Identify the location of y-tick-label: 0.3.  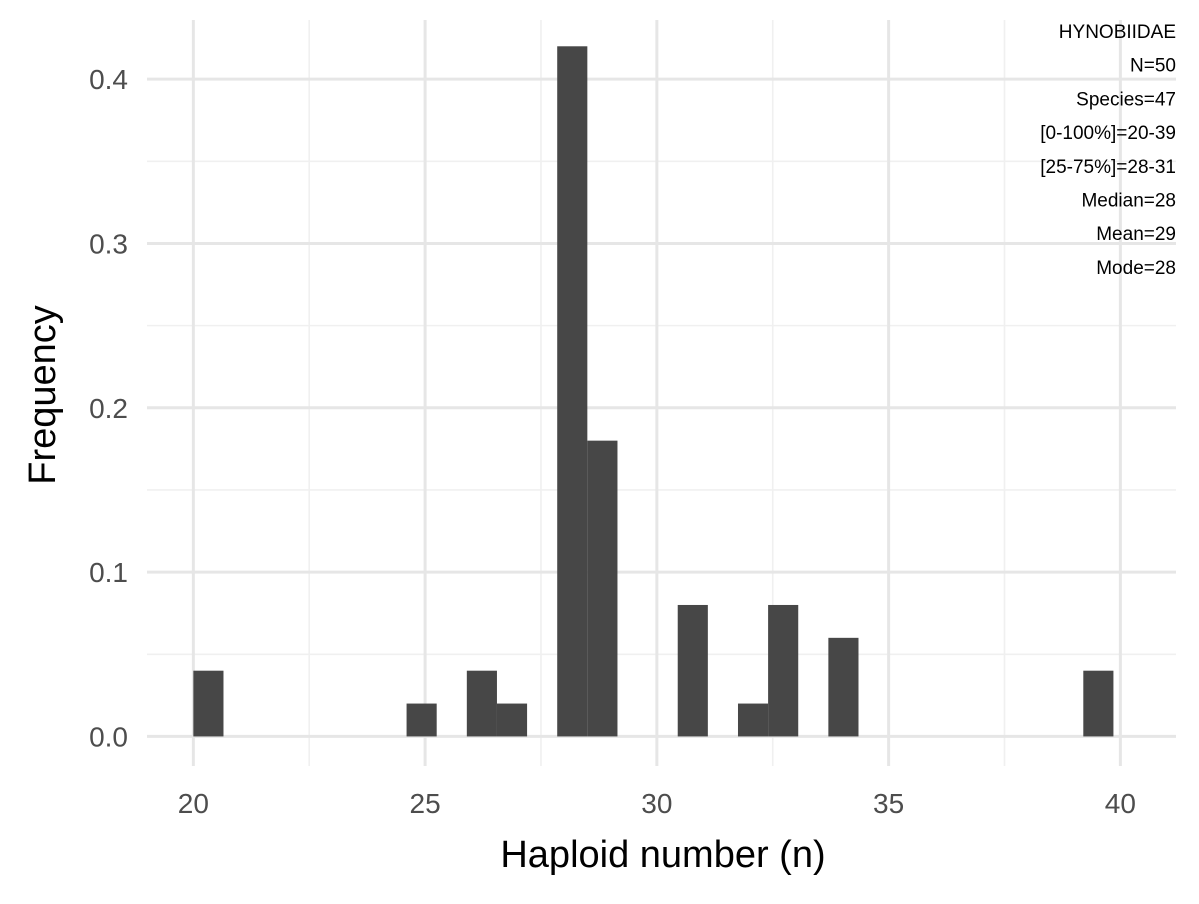
(108, 243).